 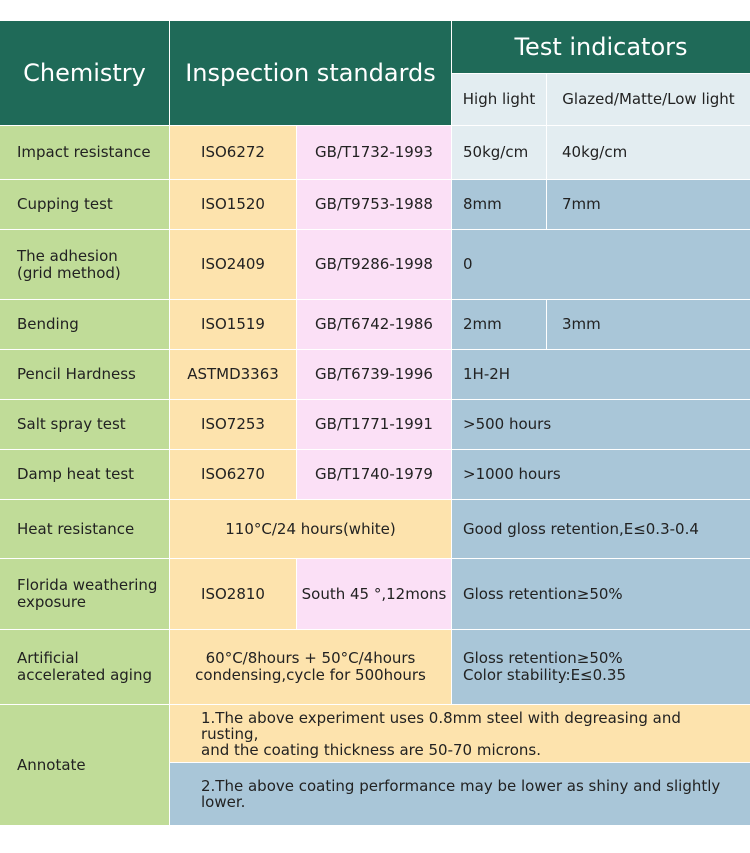 What do you see at coordinates (374, 374) in the screenshot?
I see `row-pencil-hardness-gb: GB/T6739-1996` at bounding box center [374, 374].